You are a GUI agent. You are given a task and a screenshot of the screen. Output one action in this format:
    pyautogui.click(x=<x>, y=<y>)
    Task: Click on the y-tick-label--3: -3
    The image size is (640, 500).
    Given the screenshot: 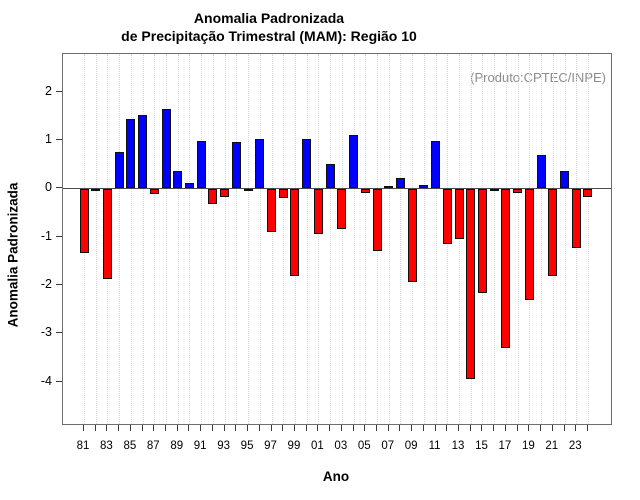 What is the action you would take?
    pyautogui.click(x=46, y=332)
    